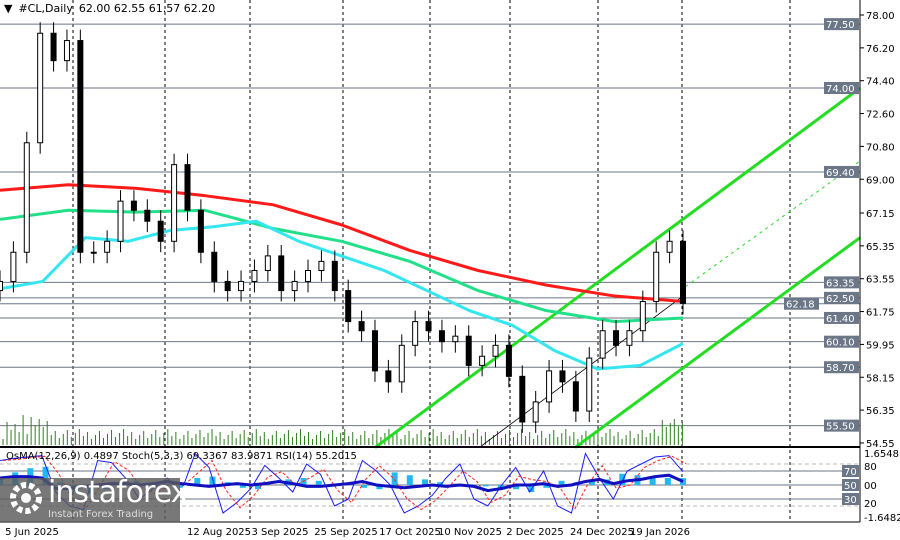 The height and width of the screenshot is (540, 900). I want to click on x-tick-label: 19 Jan 2026, so click(660, 532).